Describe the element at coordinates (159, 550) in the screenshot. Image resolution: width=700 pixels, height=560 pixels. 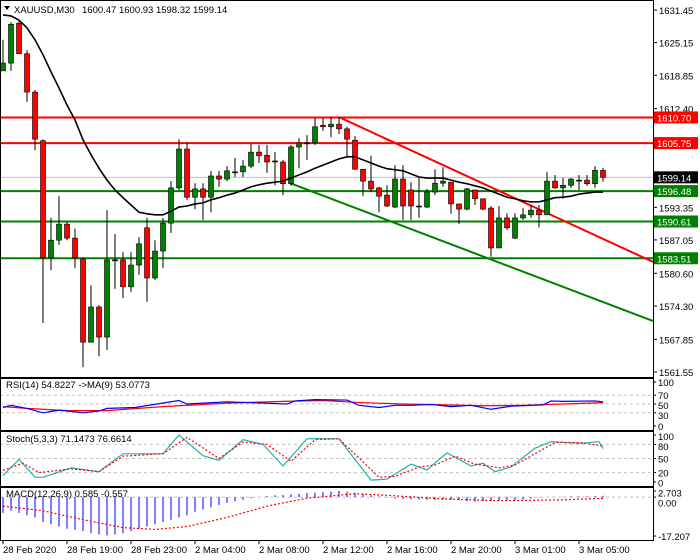
I see `time-label: 28 Feb 23:00` at that location.